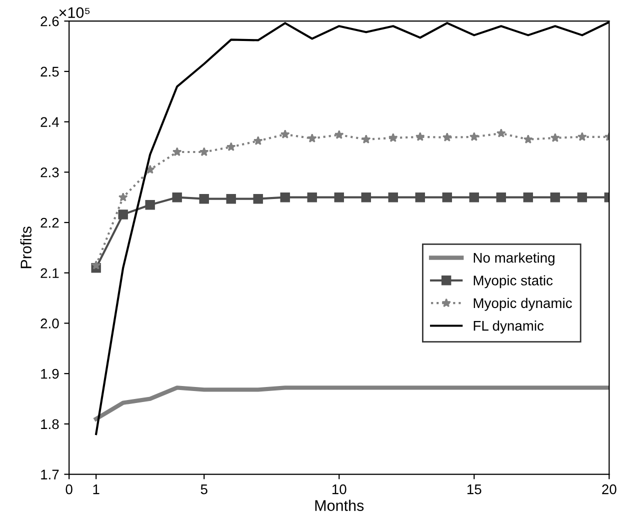  I want to click on y-tick-label: 2.2, so click(49, 223).